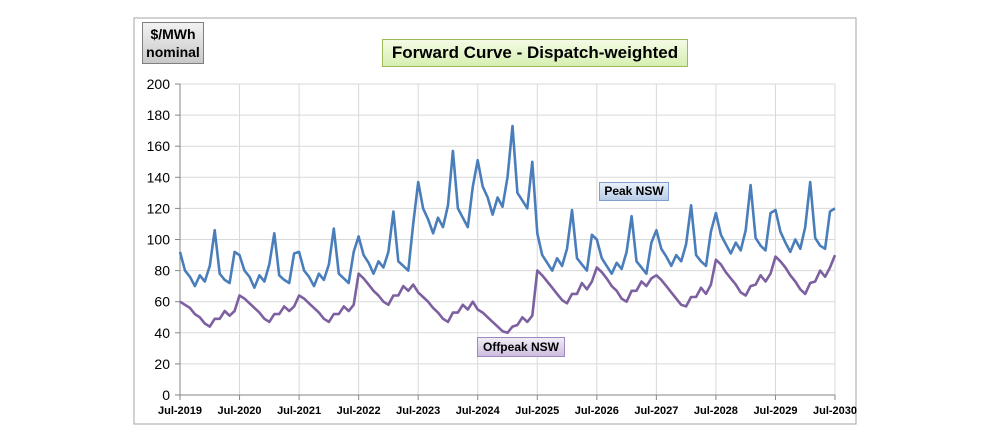 The height and width of the screenshot is (440, 990). I want to click on x-tick-label: Jul-2020, so click(240, 411).